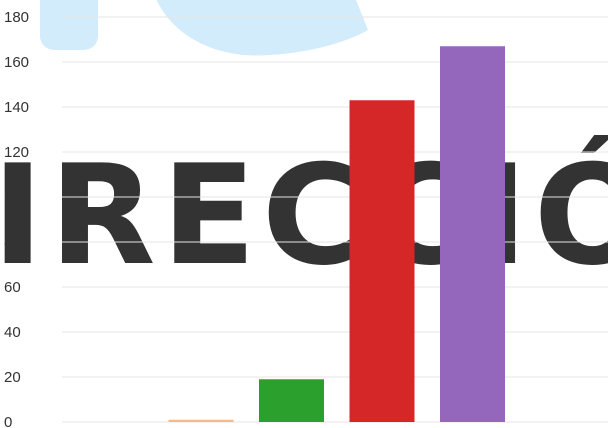  I want to click on y-tick-label: 140, so click(16, 107).